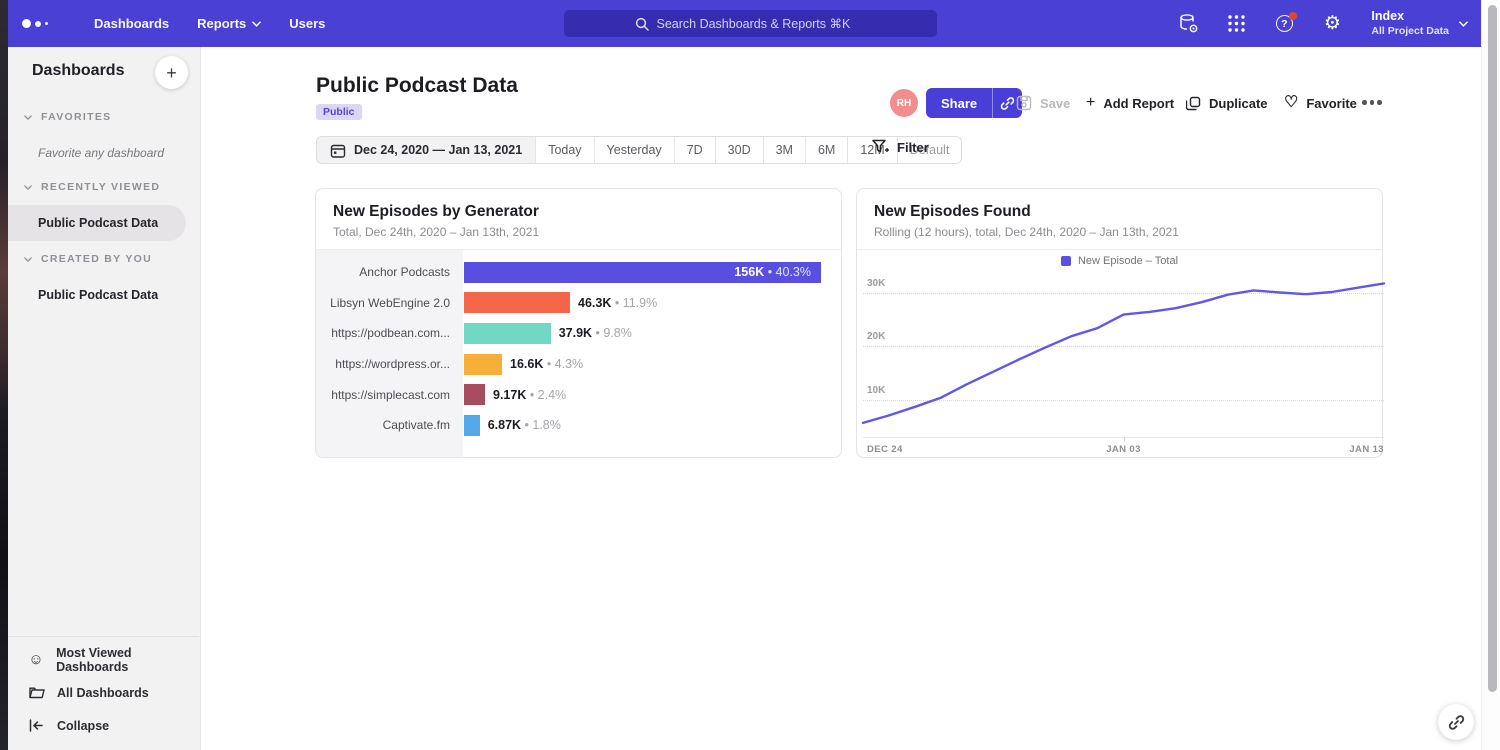  What do you see at coordinates (772, 272) in the screenshot?
I see `bar-value-label: 156K • 40.3%` at bounding box center [772, 272].